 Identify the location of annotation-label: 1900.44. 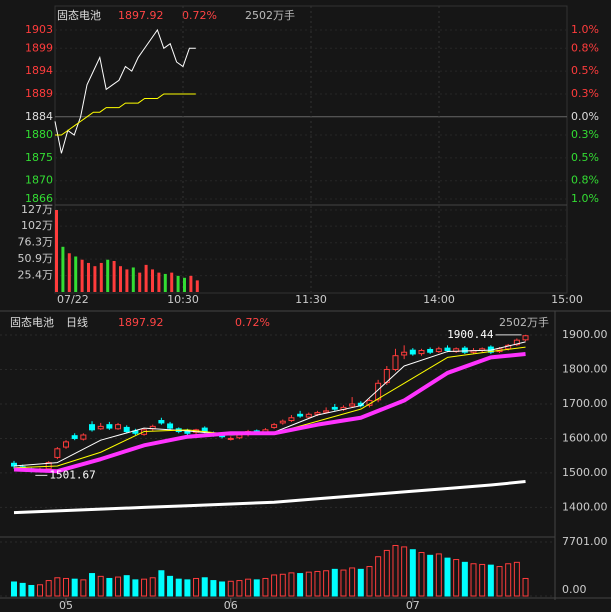
(470, 334).